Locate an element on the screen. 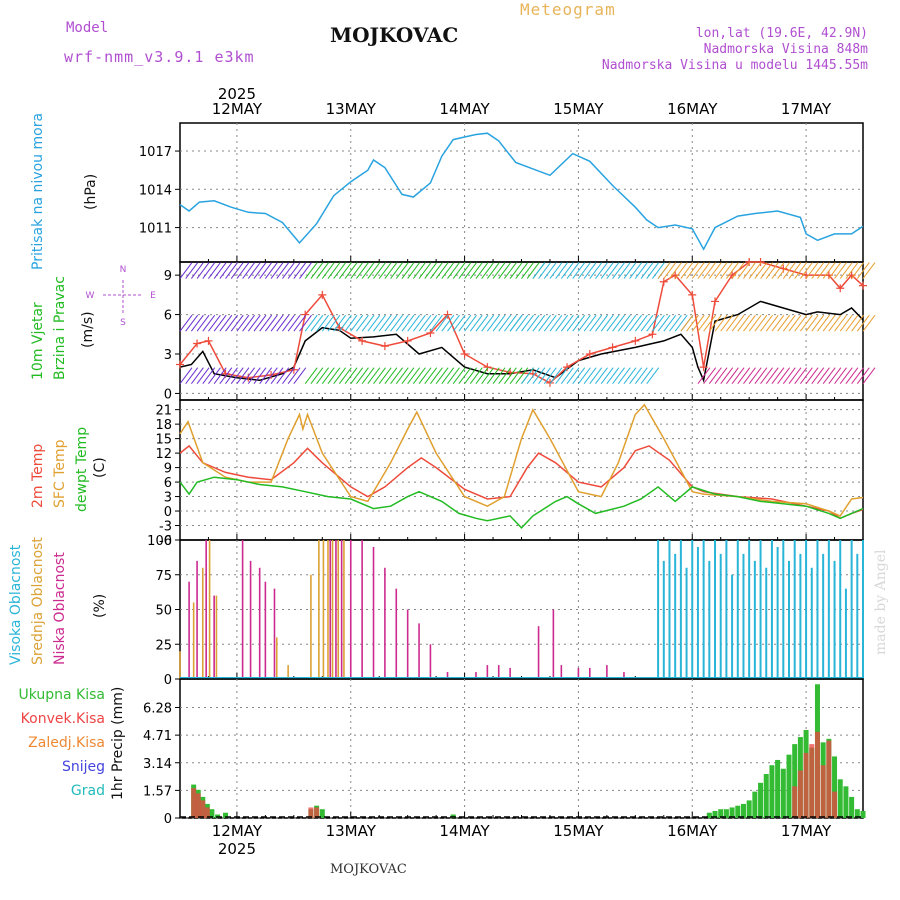  legend-snow: Snijeg is located at coordinates (83, 767).